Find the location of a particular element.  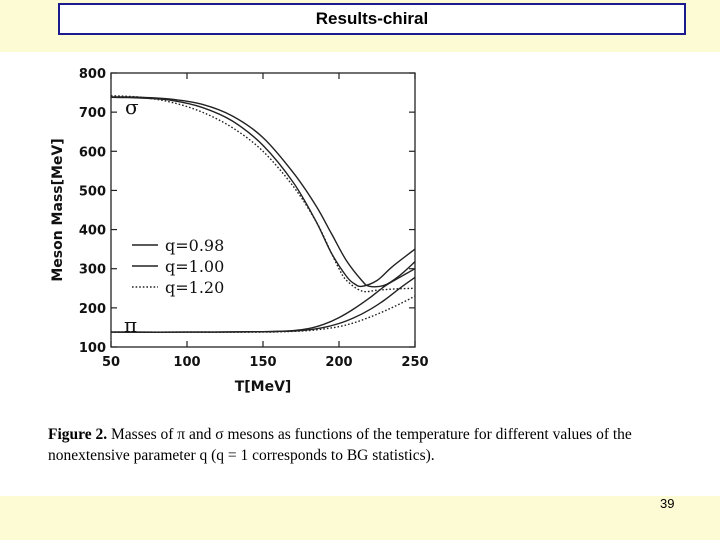

x-tick-label: 100 is located at coordinates (186, 362).